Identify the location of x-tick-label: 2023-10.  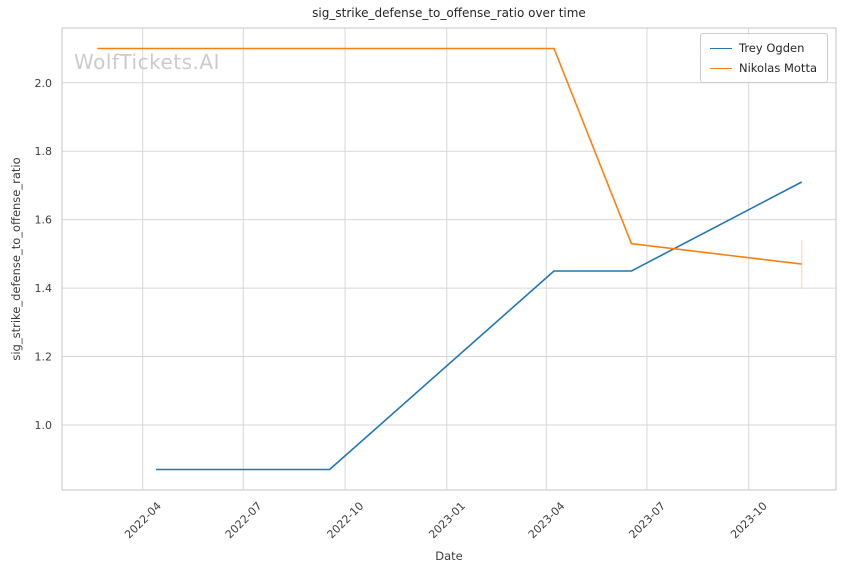
(749, 521).